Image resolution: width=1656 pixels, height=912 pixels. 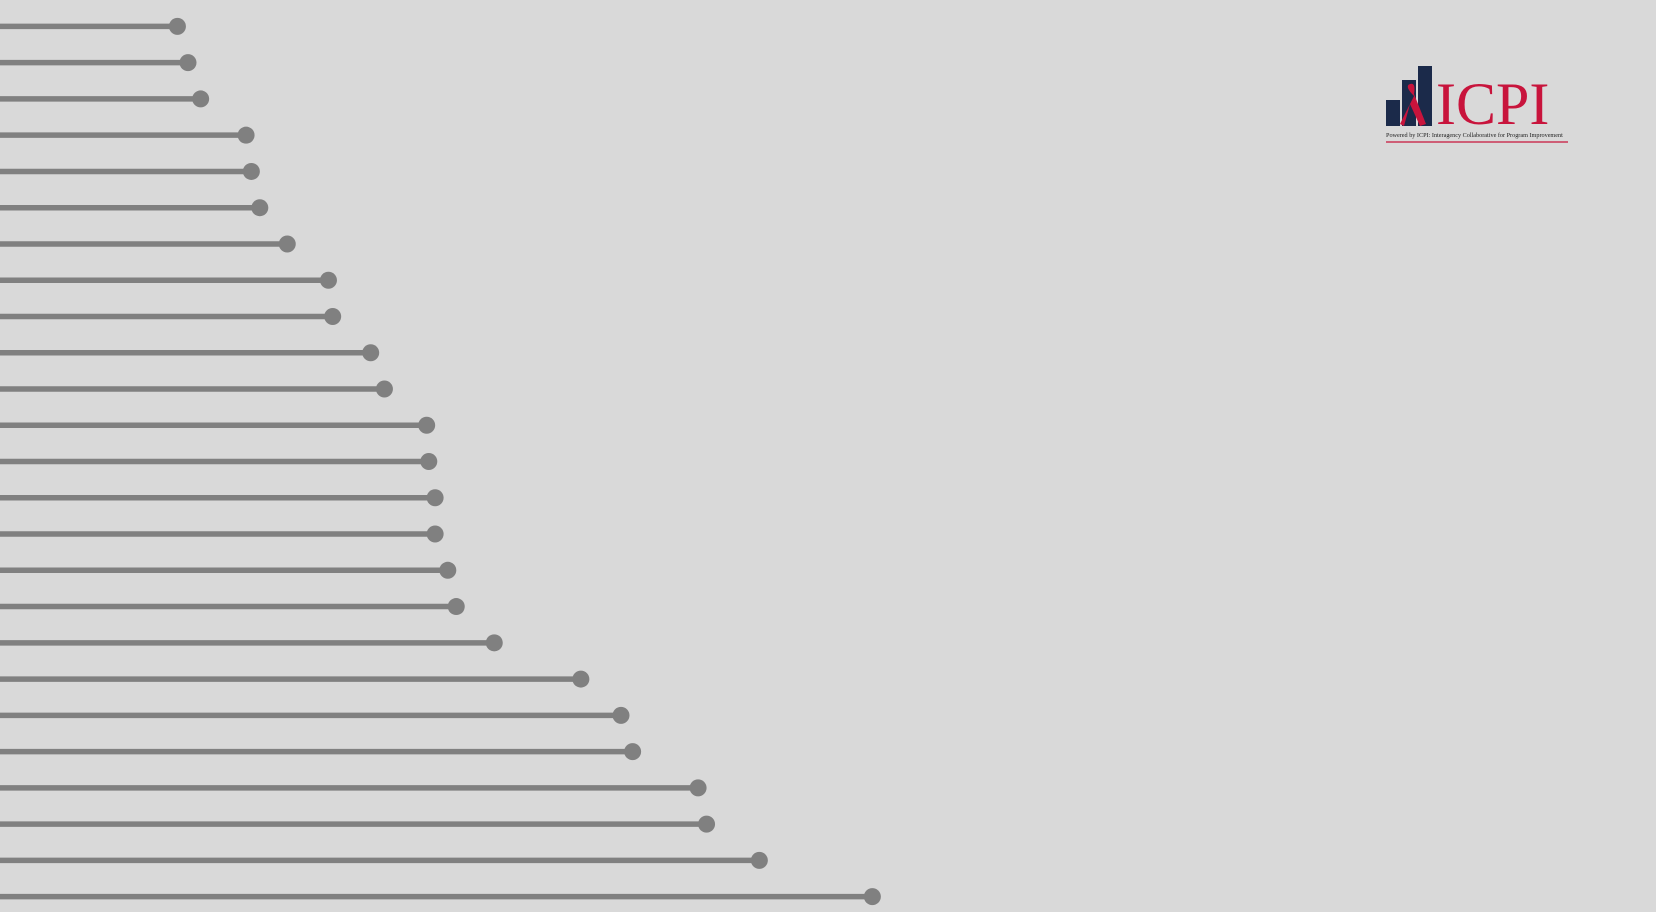 I want to click on logo-name: ICPI, so click(x=1492, y=104).